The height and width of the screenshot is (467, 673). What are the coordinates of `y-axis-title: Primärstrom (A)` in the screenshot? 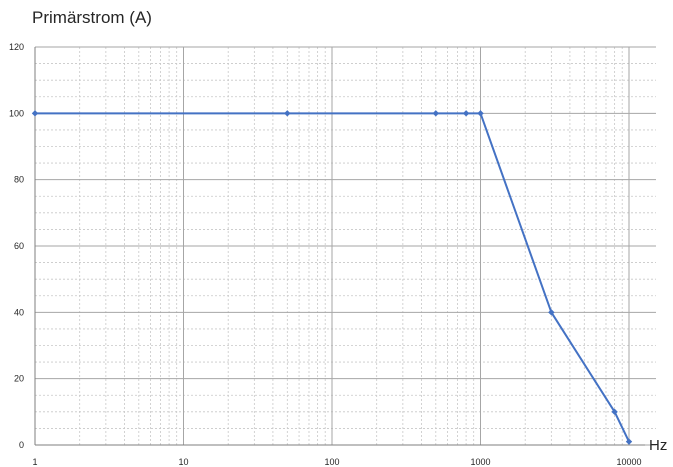 It's located at (92, 17).